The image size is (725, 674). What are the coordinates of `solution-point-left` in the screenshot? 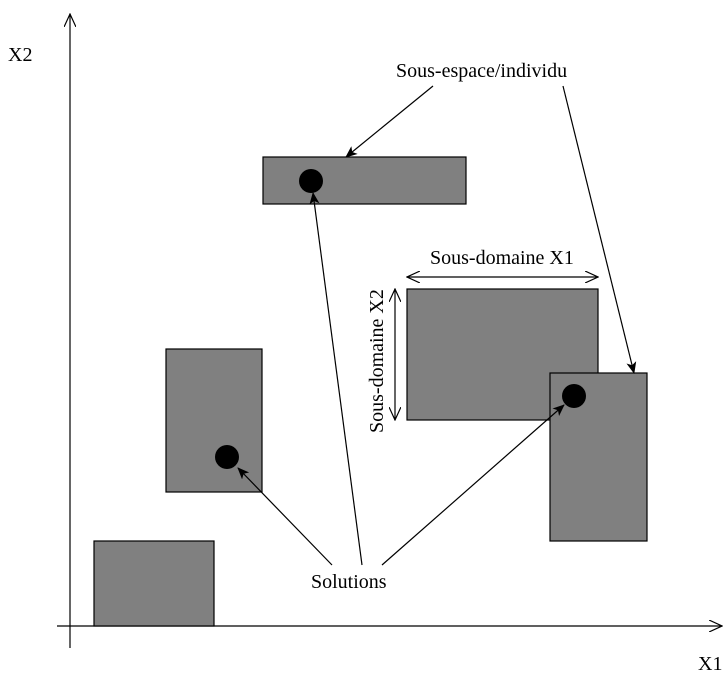 It's located at (227, 457).